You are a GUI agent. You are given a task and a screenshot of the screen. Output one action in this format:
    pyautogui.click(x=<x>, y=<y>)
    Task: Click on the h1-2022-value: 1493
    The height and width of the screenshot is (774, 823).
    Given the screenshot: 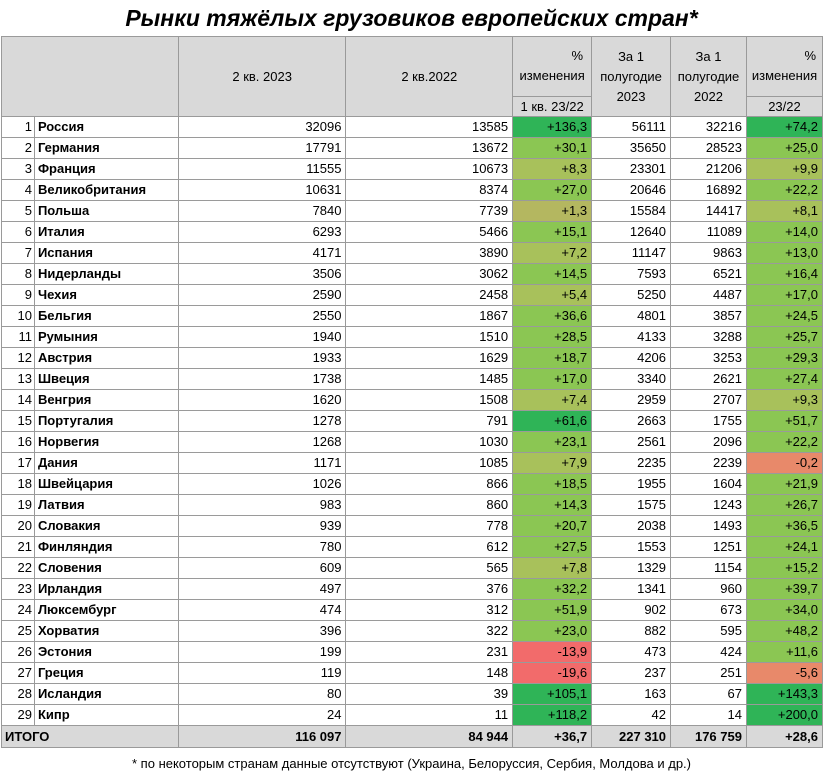 What is the action you would take?
    pyautogui.click(x=708, y=526)
    